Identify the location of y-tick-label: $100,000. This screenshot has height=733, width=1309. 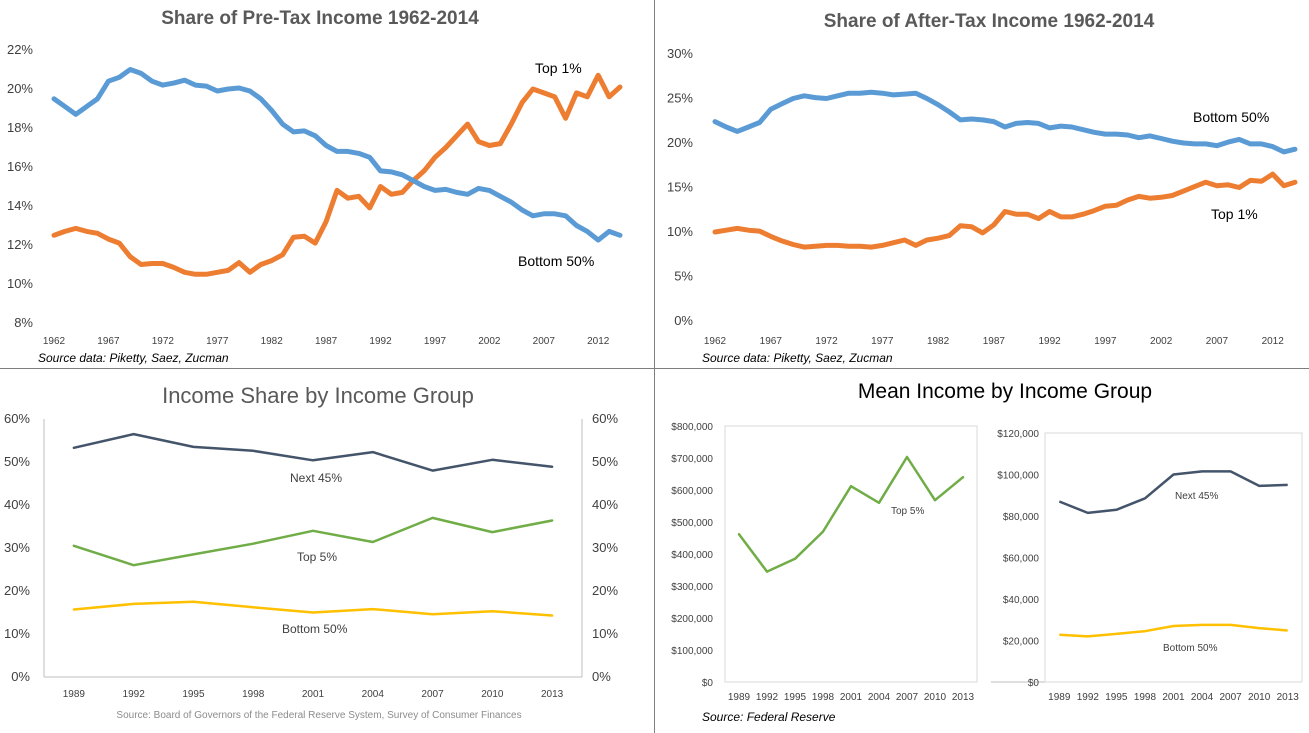
(1018, 476).